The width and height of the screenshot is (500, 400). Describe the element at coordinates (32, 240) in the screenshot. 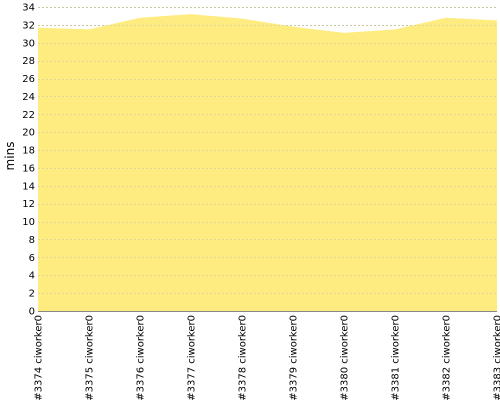

I see `y-tick-label-8: 8` at that location.